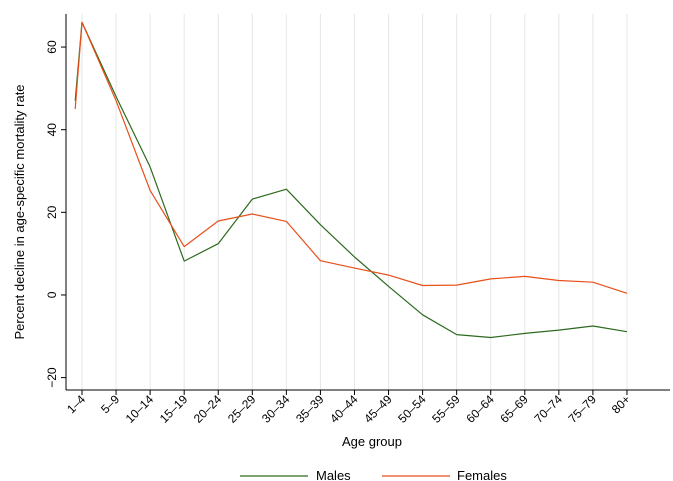 The image size is (673, 481). I want to click on x-tick-label: 10–14, so click(140, 409).